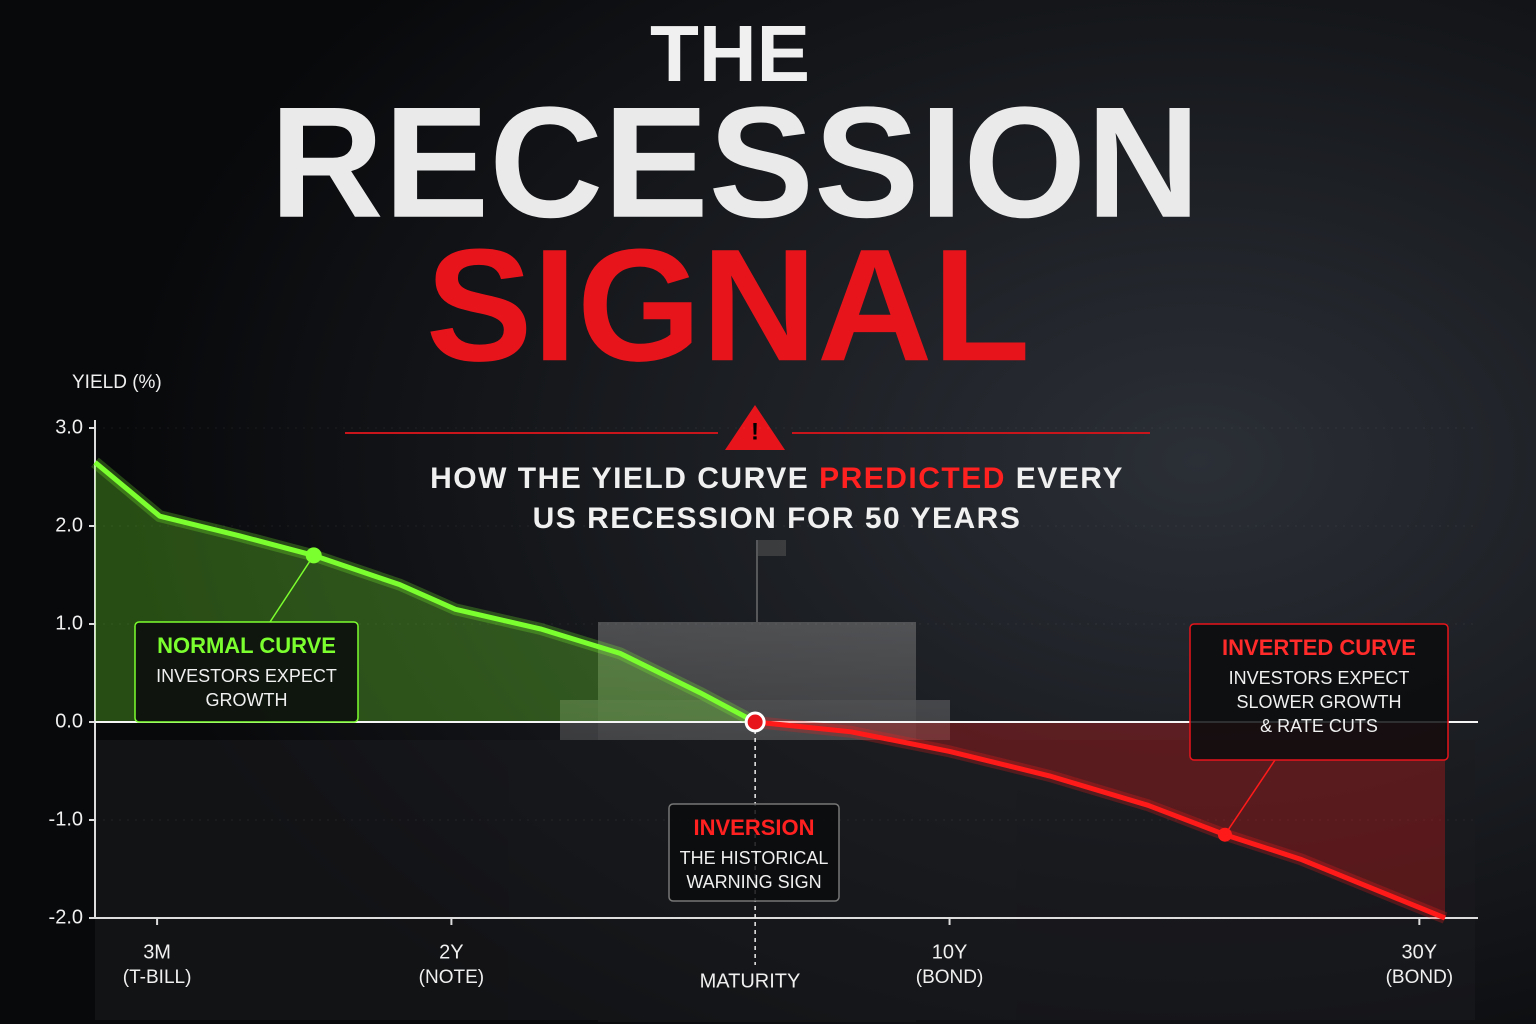 This screenshot has width=1536, height=1024. Describe the element at coordinates (247, 700) in the screenshot. I see `annotation-text: GROWTH` at that location.